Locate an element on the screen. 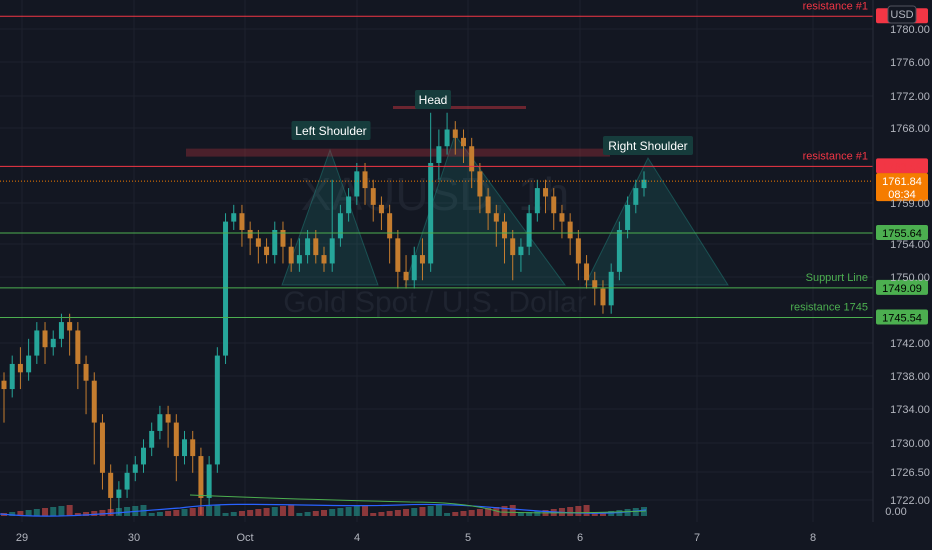  neckline-band is located at coordinates (398, 152).